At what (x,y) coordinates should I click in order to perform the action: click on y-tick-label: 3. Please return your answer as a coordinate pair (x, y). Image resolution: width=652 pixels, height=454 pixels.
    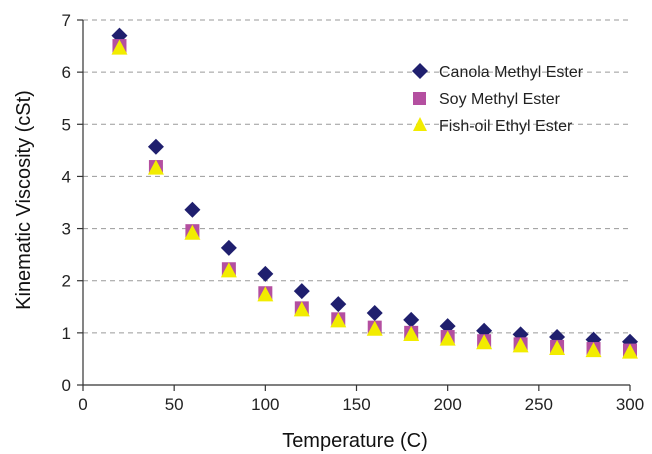
    Looking at the image, I should click on (66, 229).